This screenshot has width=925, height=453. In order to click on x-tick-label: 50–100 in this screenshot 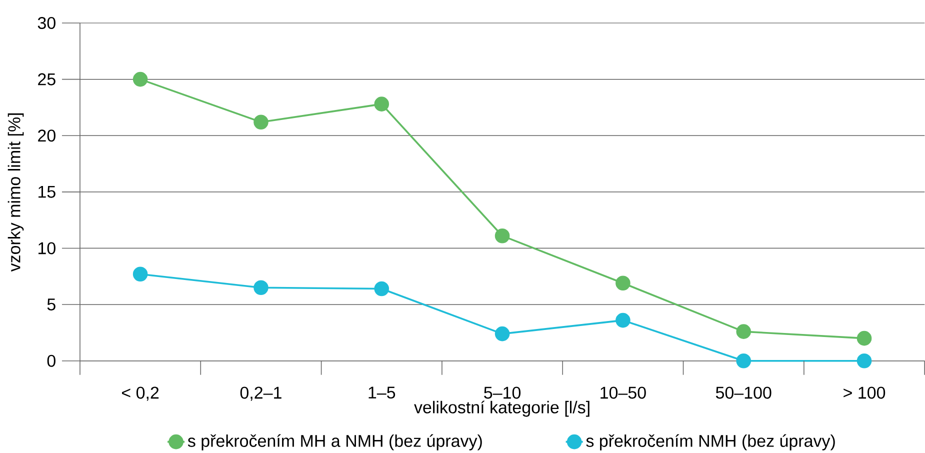, I will do `click(744, 392)`.